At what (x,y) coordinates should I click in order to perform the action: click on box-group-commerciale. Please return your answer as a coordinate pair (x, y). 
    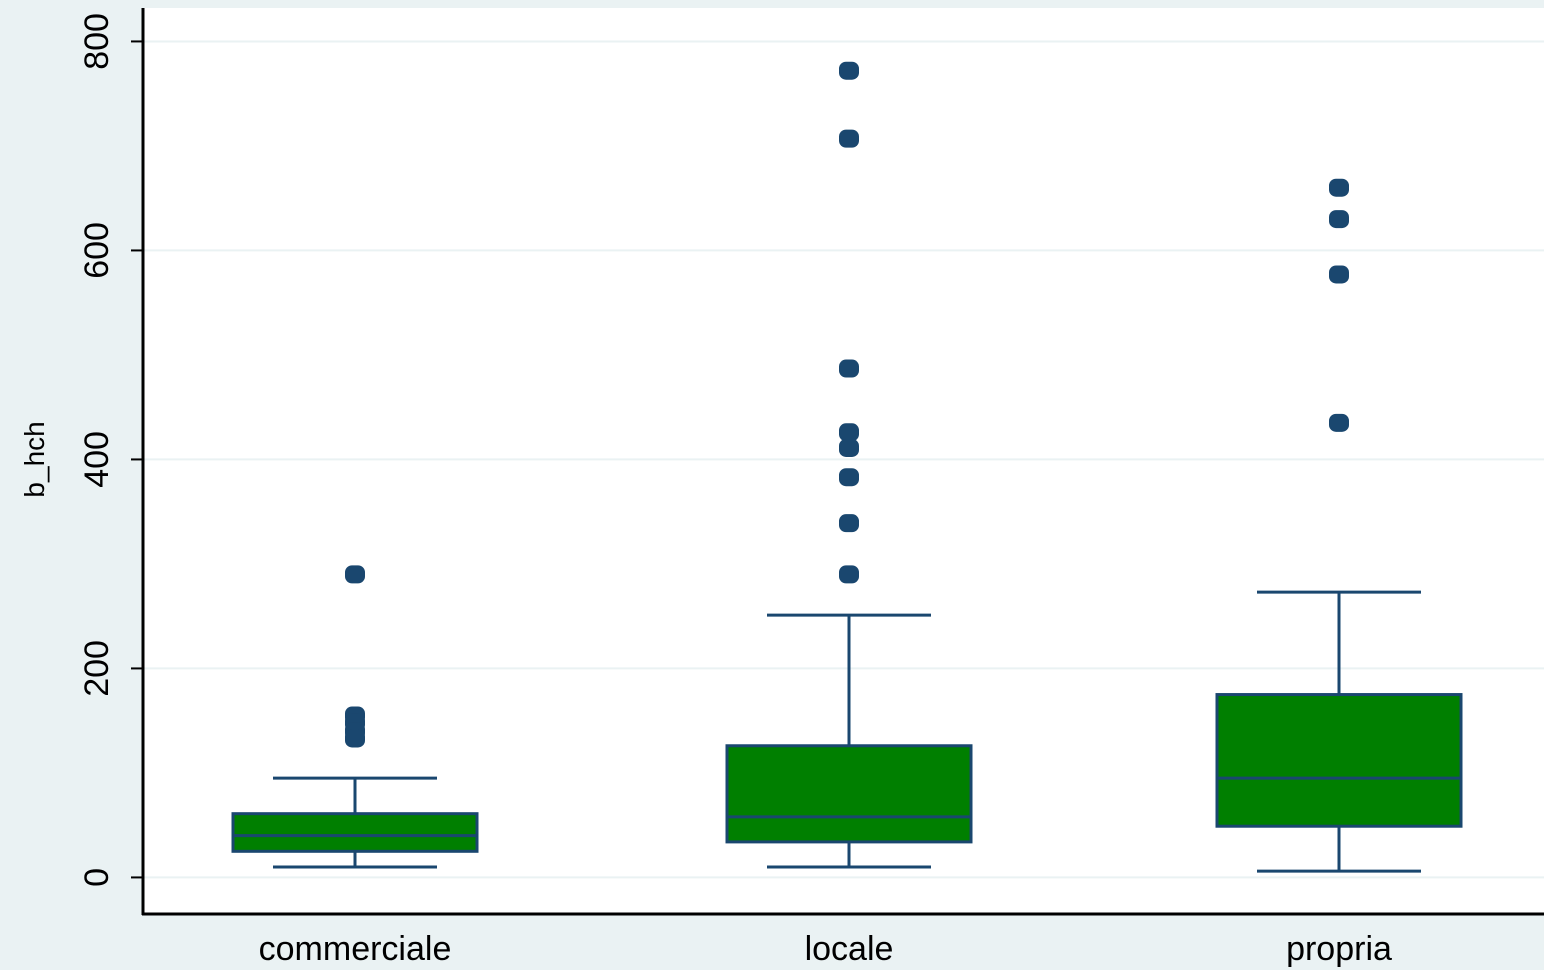
    Looking at the image, I should click on (355, 717).